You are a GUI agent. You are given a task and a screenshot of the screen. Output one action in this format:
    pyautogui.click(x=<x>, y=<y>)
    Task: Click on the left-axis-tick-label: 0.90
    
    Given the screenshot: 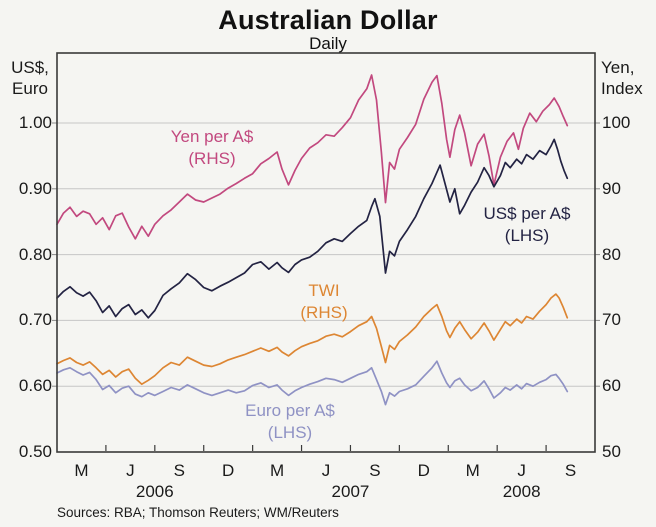 What is the action you would take?
    pyautogui.click(x=35, y=188)
    